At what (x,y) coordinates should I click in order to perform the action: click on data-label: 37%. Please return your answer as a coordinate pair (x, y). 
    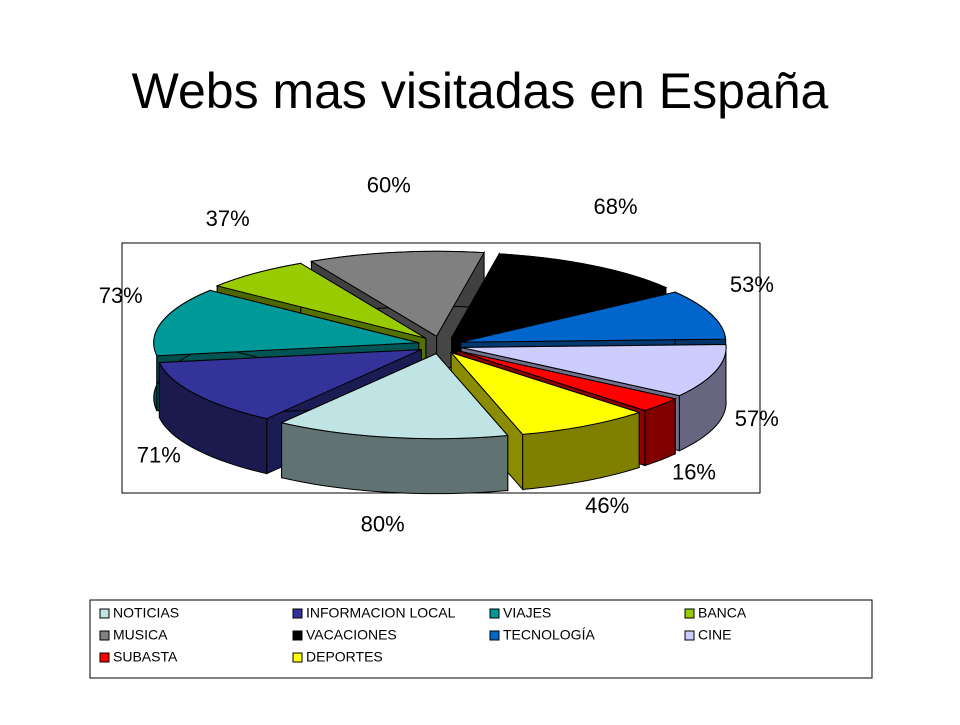
    Looking at the image, I should click on (228, 218).